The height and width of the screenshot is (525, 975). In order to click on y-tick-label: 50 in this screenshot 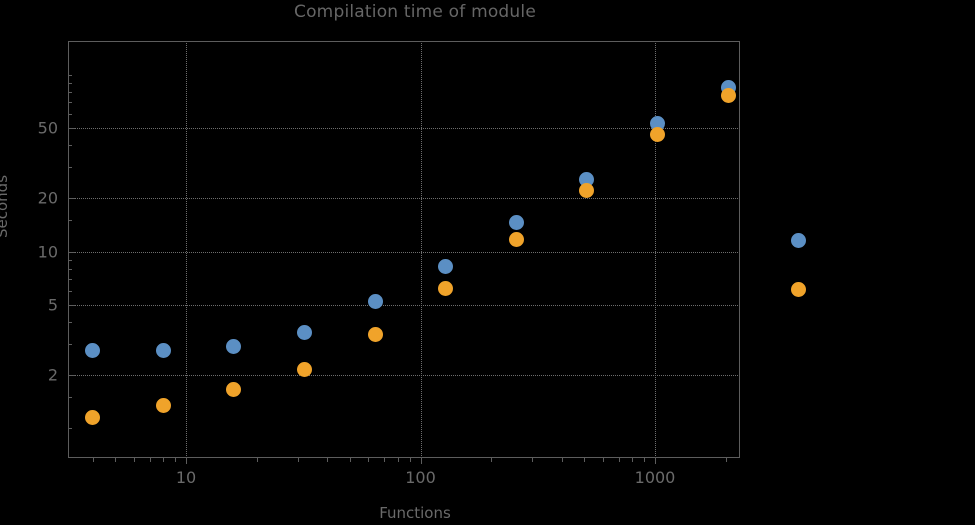, I will do `click(47, 128)`.